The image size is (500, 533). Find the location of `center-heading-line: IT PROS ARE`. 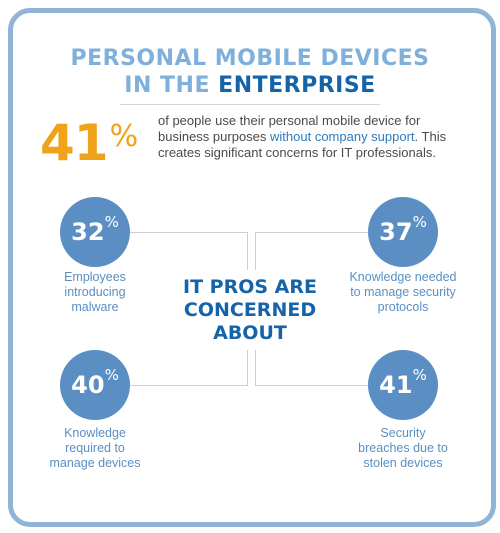

center-heading-line: IT PROS ARE is located at coordinates (250, 287).